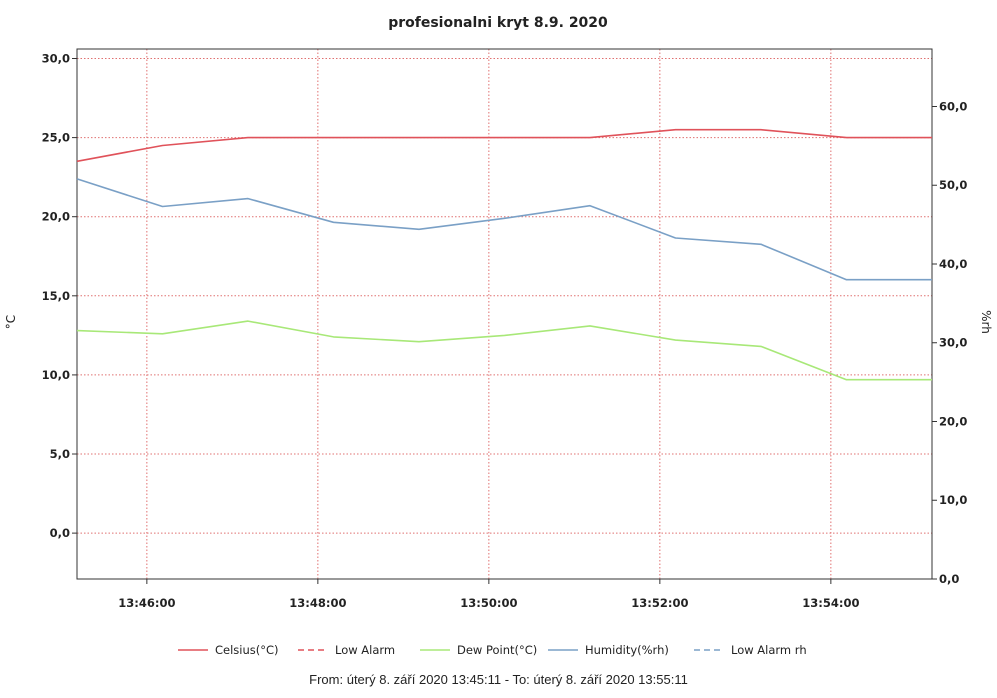  Describe the element at coordinates (60, 533) in the screenshot. I see `y-left-tick-label: 0,0` at that location.